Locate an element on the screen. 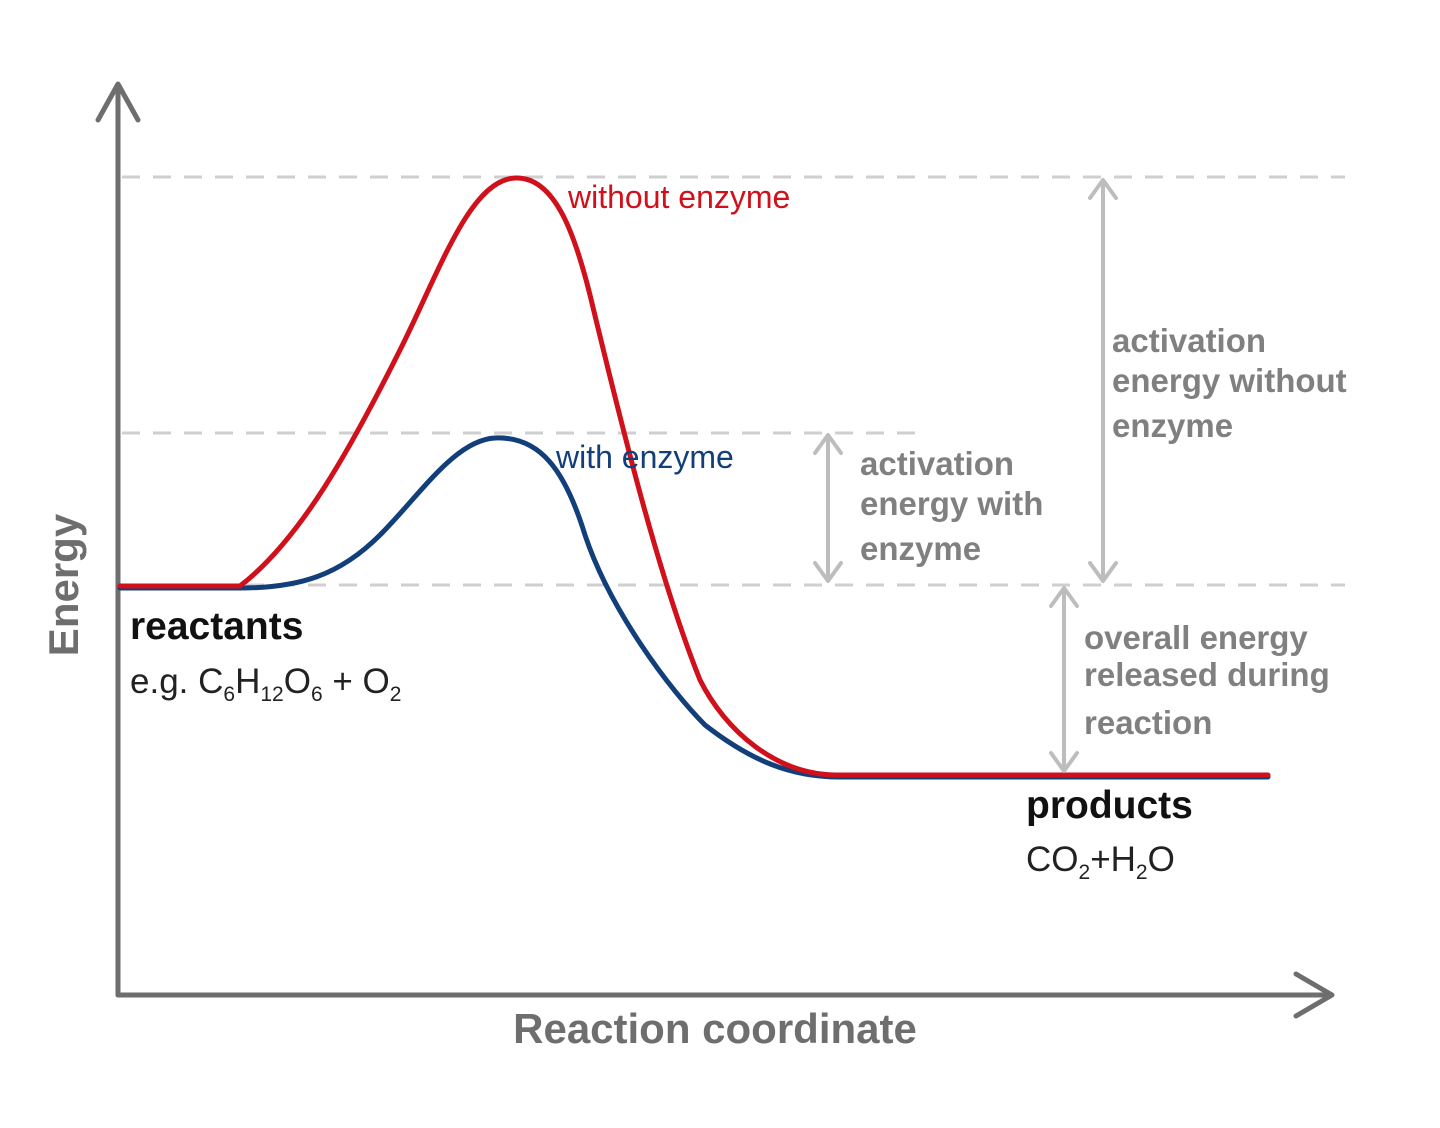 This screenshot has width=1440, height=1128. note-overall-energy-released: overall energy released during reaction is located at coordinates (1207, 680).